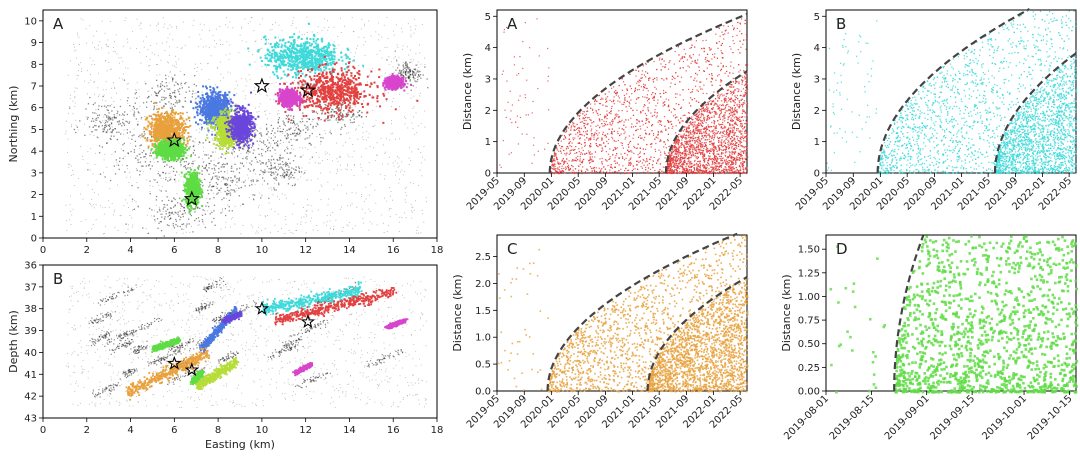 Image resolution: width=1080 pixels, height=459 pixels. Describe the element at coordinates (809, 273) in the screenshot. I see `y-tick-label: 1.25` at that location.